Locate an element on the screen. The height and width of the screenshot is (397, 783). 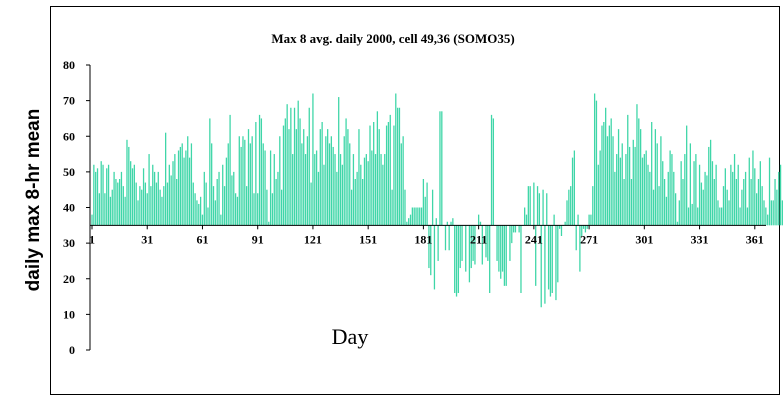
y-tick-label: 10 is located at coordinates (69, 314).